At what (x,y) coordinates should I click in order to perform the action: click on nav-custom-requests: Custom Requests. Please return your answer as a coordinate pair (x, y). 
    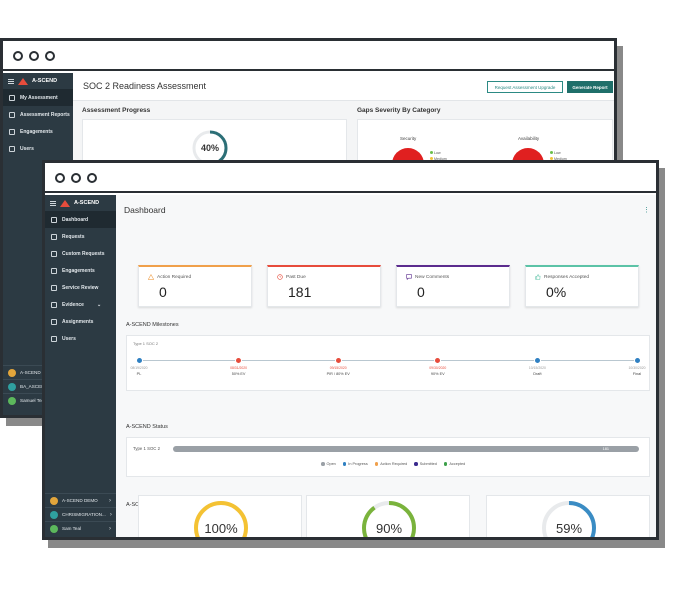
    Looking at the image, I should click on (80, 253).